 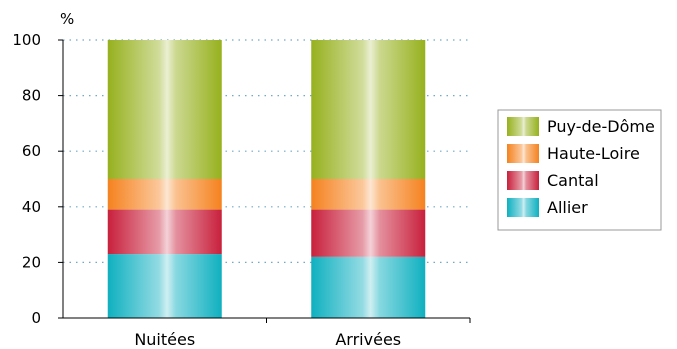 I want to click on y-tick-label: 100, so click(x=26, y=40).